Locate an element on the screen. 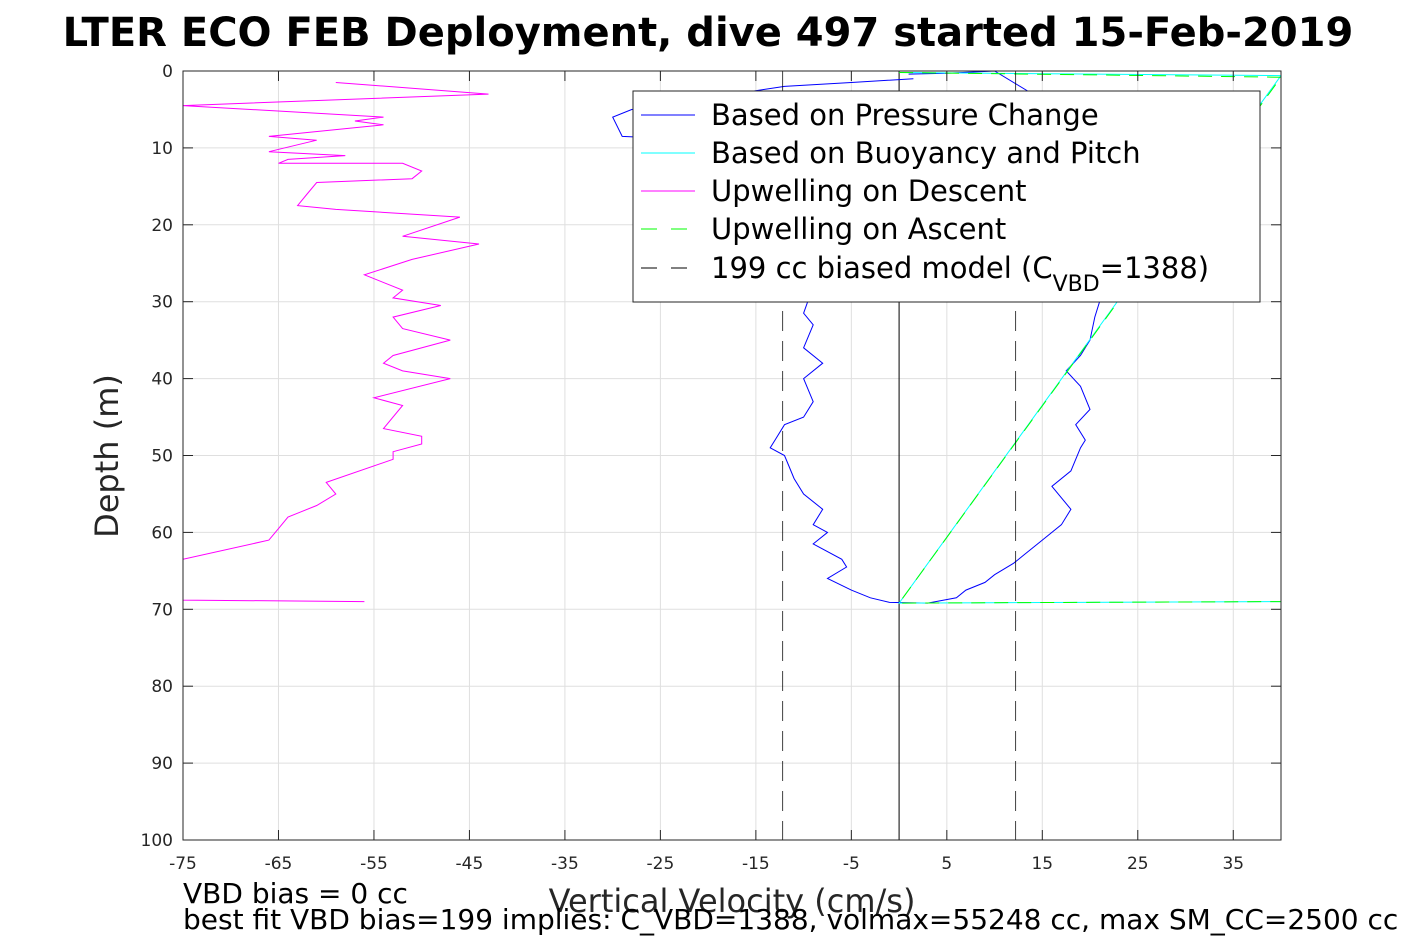  x-tick-label: -55 is located at coordinates (374, 864).